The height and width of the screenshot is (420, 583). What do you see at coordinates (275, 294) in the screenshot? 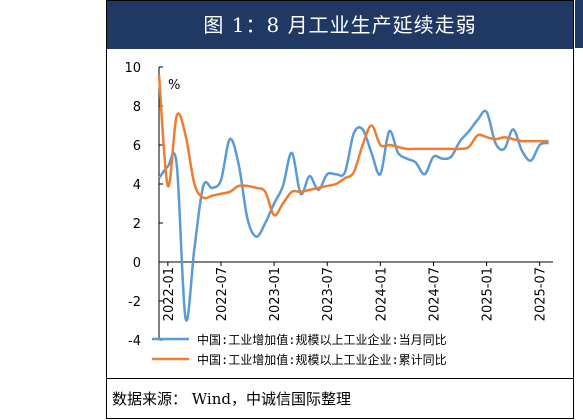
I see `x-tick-label: 2023-01` at bounding box center [275, 294].